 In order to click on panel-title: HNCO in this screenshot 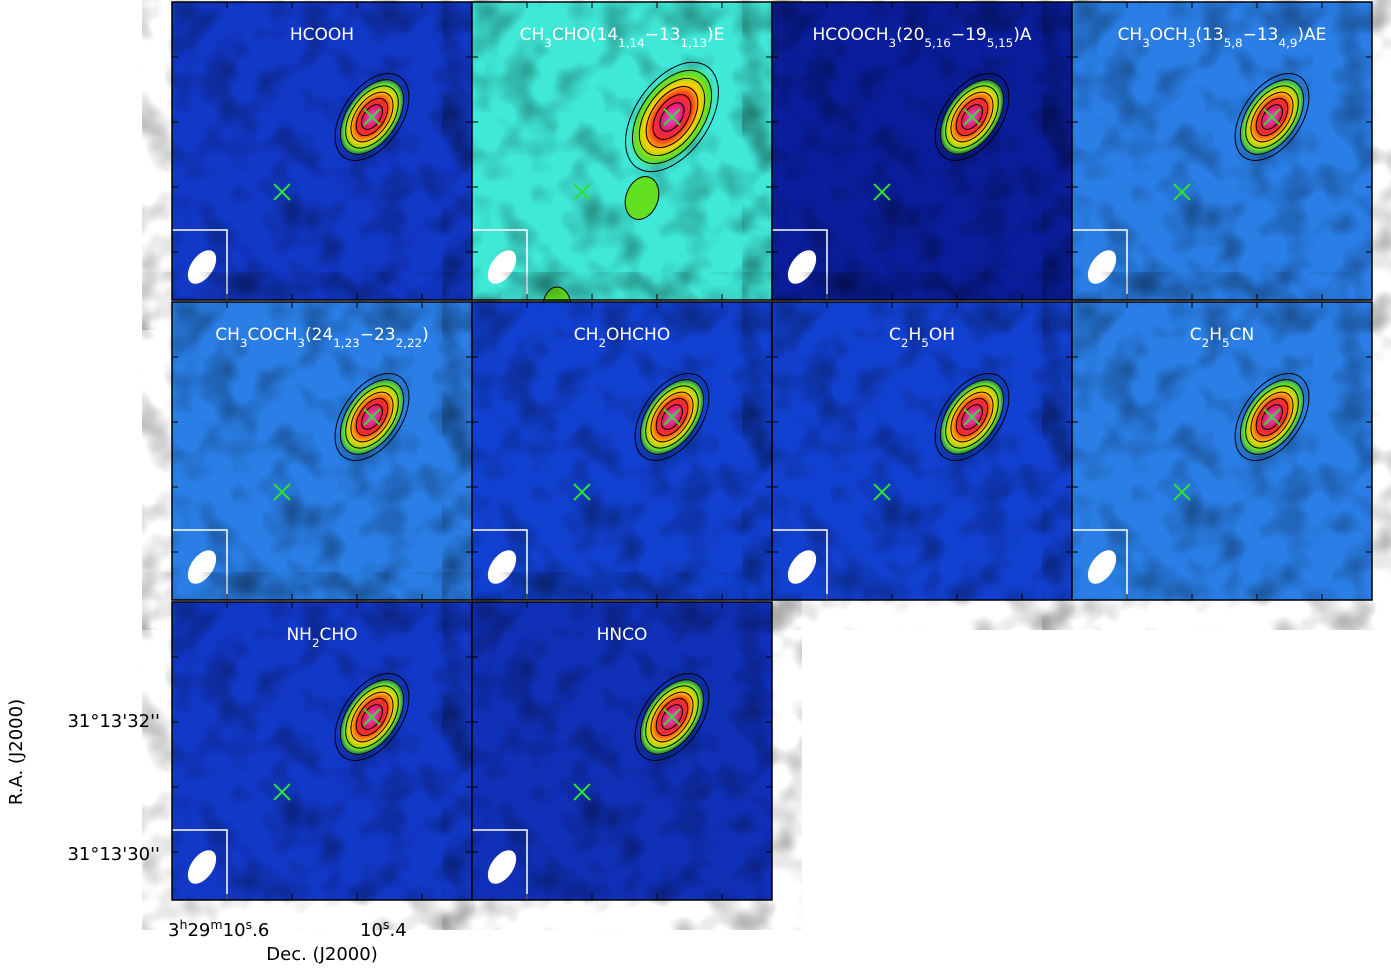, I will do `click(622, 635)`.